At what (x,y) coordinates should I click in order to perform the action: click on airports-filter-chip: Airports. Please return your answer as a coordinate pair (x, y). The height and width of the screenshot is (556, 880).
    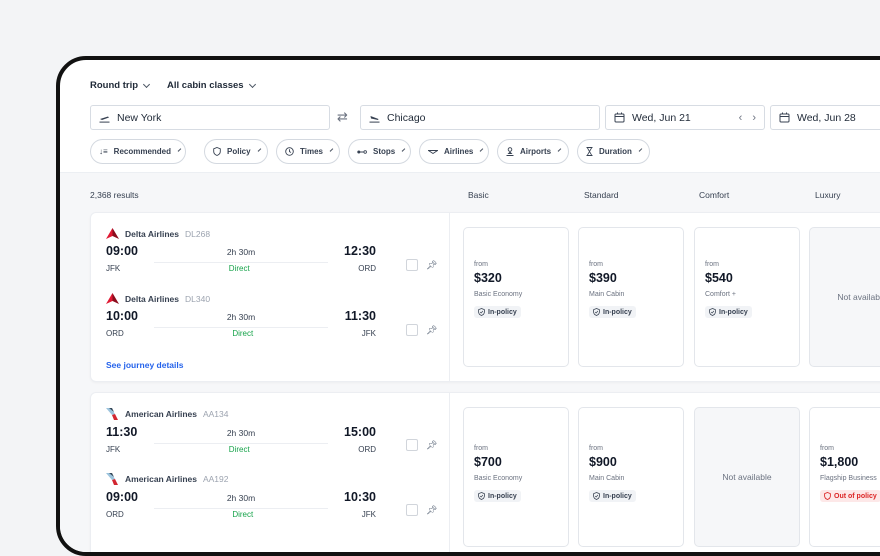
    Looking at the image, I should click on (533, 151).